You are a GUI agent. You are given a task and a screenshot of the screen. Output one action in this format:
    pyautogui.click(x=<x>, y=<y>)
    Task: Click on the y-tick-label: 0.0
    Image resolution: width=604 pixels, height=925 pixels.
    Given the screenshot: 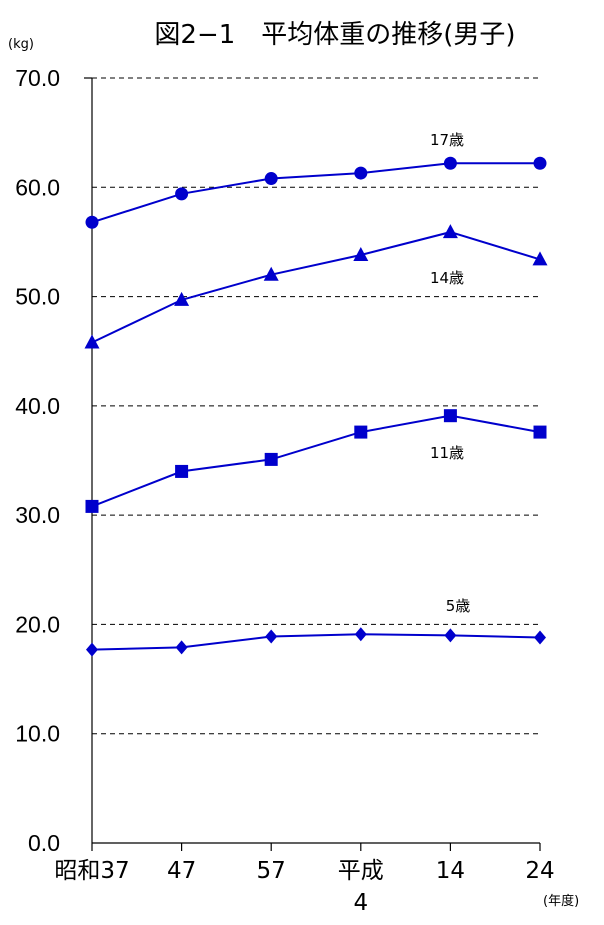 What is the action you would take?
    pyautogui.click(x=44, y=843)
    